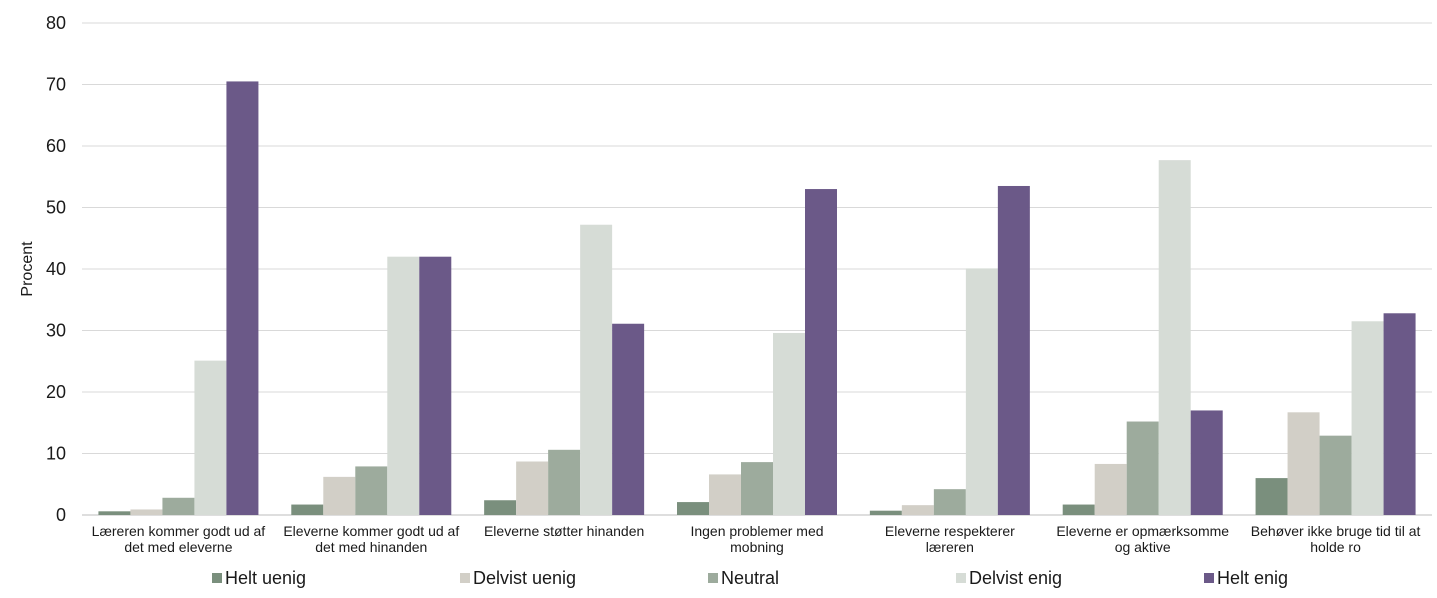  I want to click on legend-label: Neutral, so click(750, 578).